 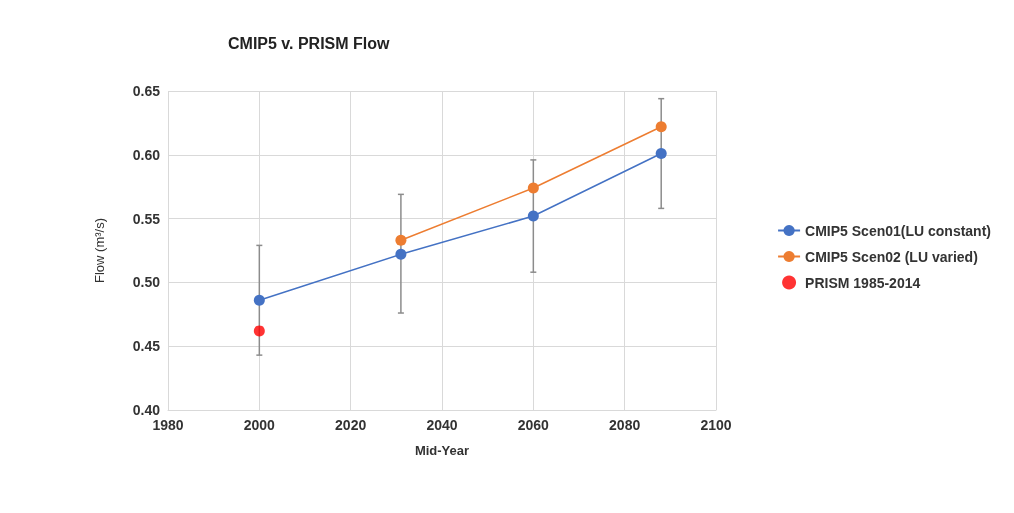 I want to click on chart-title: CMIP5 v. PRISM Flow, so click(x=309, y=43).